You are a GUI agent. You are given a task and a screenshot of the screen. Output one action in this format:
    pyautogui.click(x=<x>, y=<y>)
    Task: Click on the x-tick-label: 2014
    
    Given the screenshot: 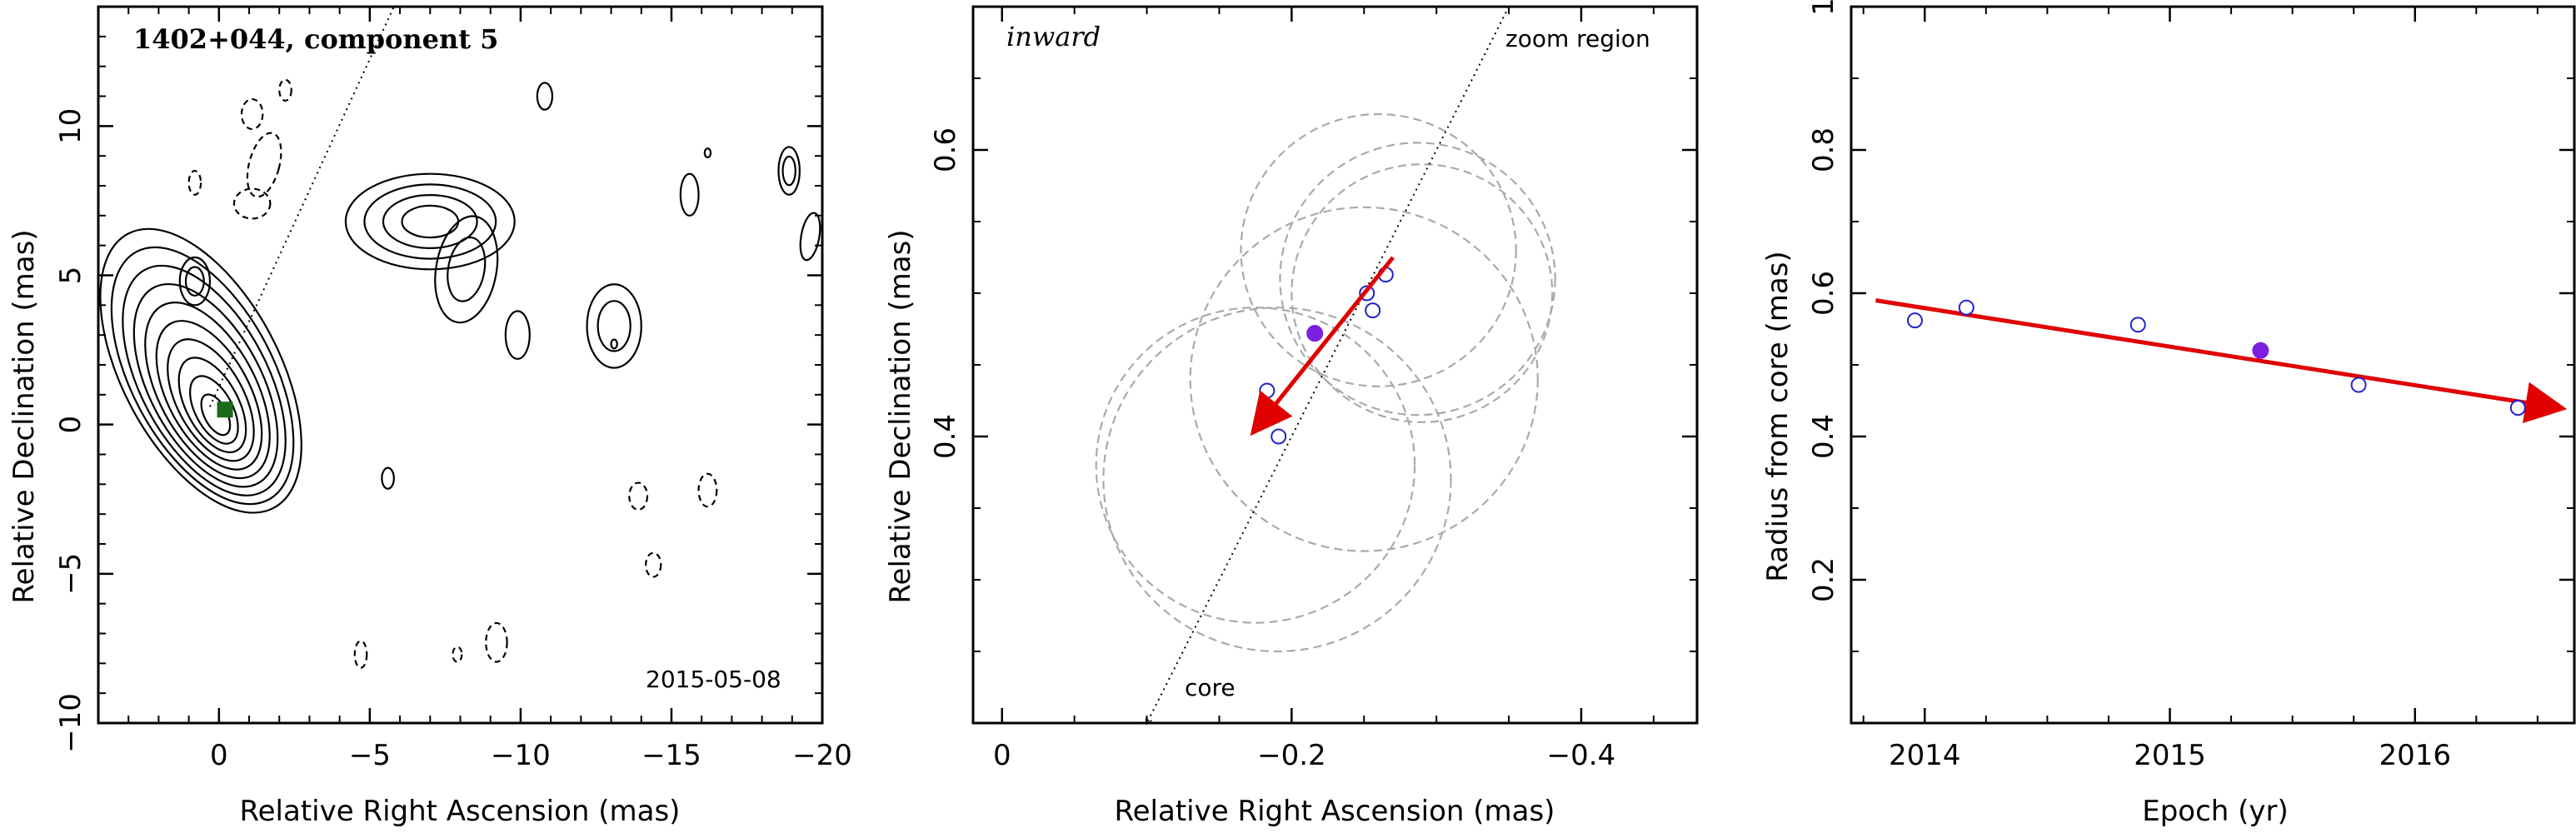 What is the action you would take?
    pyautogui.click(x=1925, y=755)
    